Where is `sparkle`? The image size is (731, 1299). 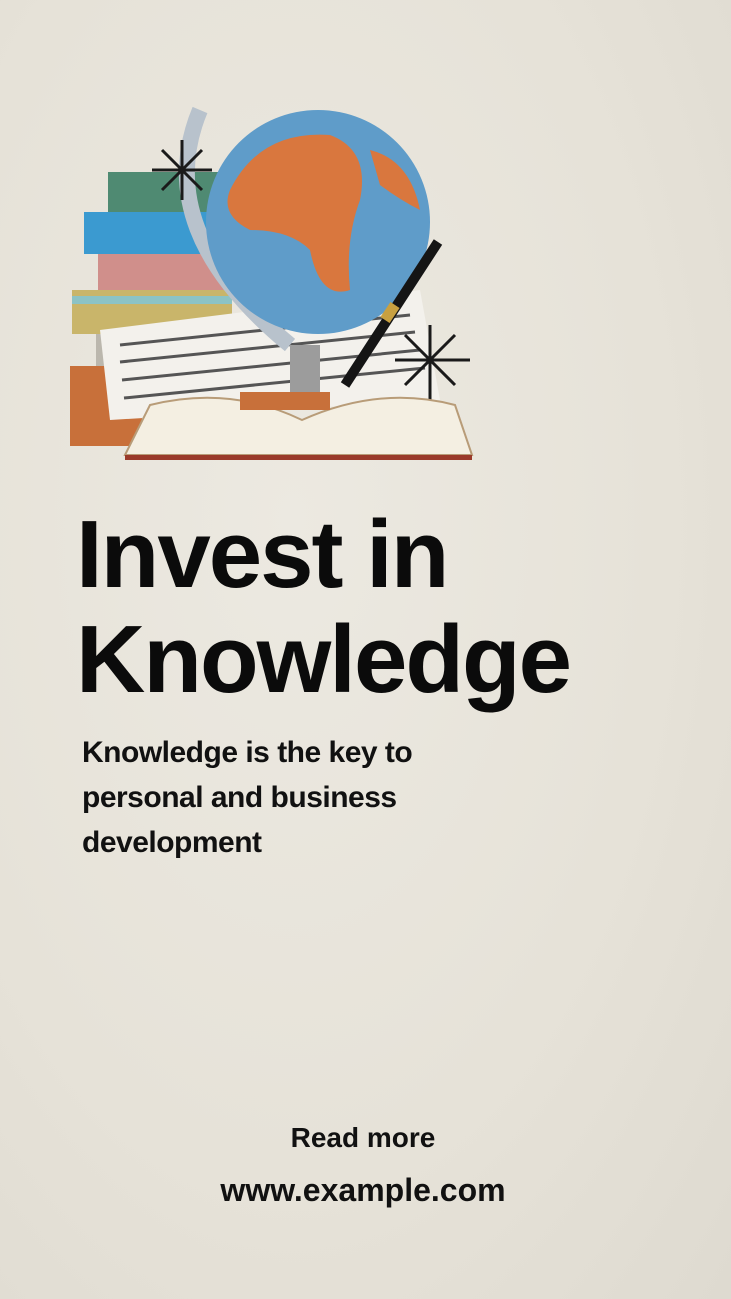 sparkle is located at coordinates (311, 270).